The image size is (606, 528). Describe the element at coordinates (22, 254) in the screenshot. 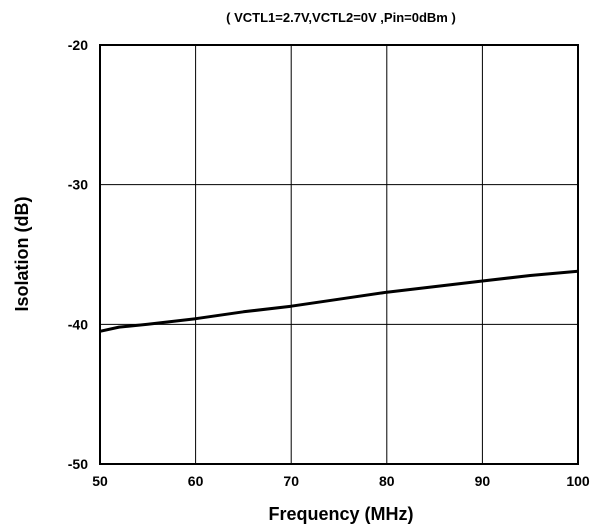

I see `y-axis-label: Isolation (dB)` at that location.